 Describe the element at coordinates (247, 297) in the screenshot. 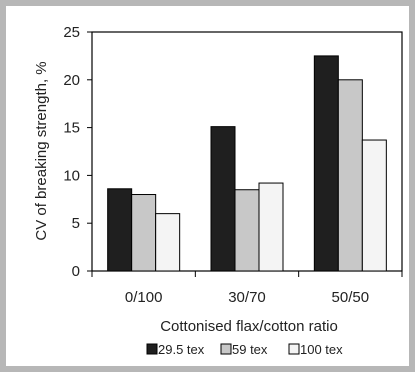

I see `x-tick-label: 30/70` at that location.